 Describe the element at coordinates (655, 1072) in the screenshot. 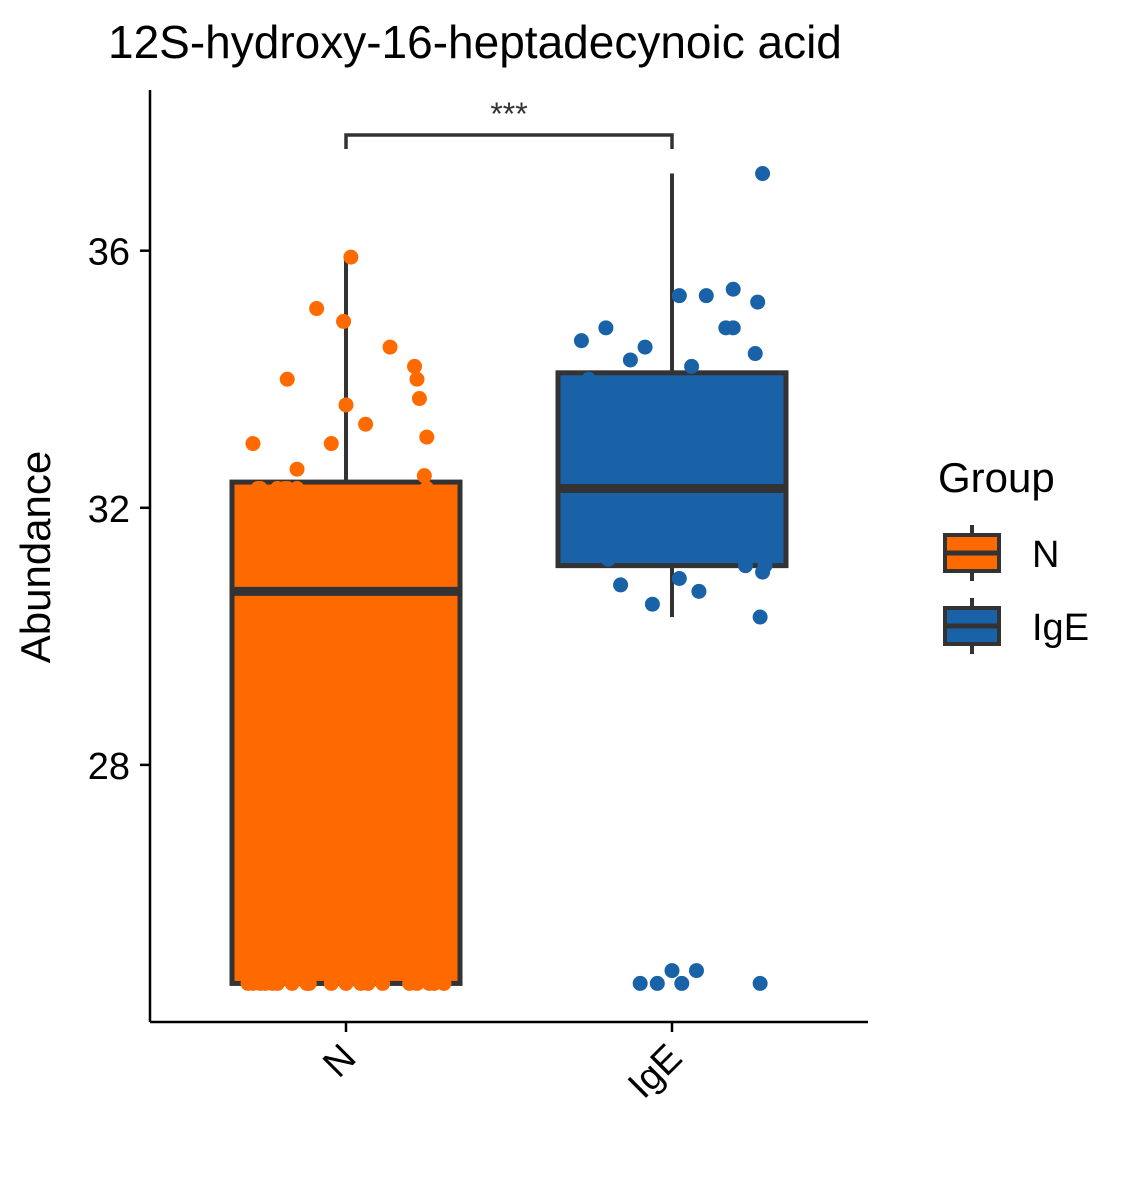

I see `x-tick-label-ige: IgE` at that location.